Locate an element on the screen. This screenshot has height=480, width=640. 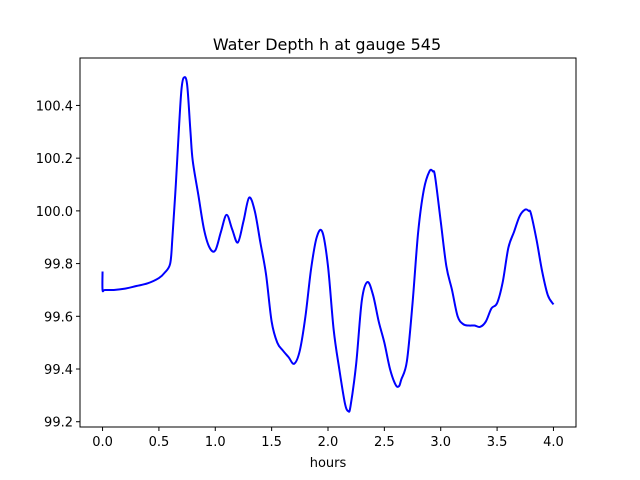
y-tick-label: 100.4 is located at coordinates (54, 106).